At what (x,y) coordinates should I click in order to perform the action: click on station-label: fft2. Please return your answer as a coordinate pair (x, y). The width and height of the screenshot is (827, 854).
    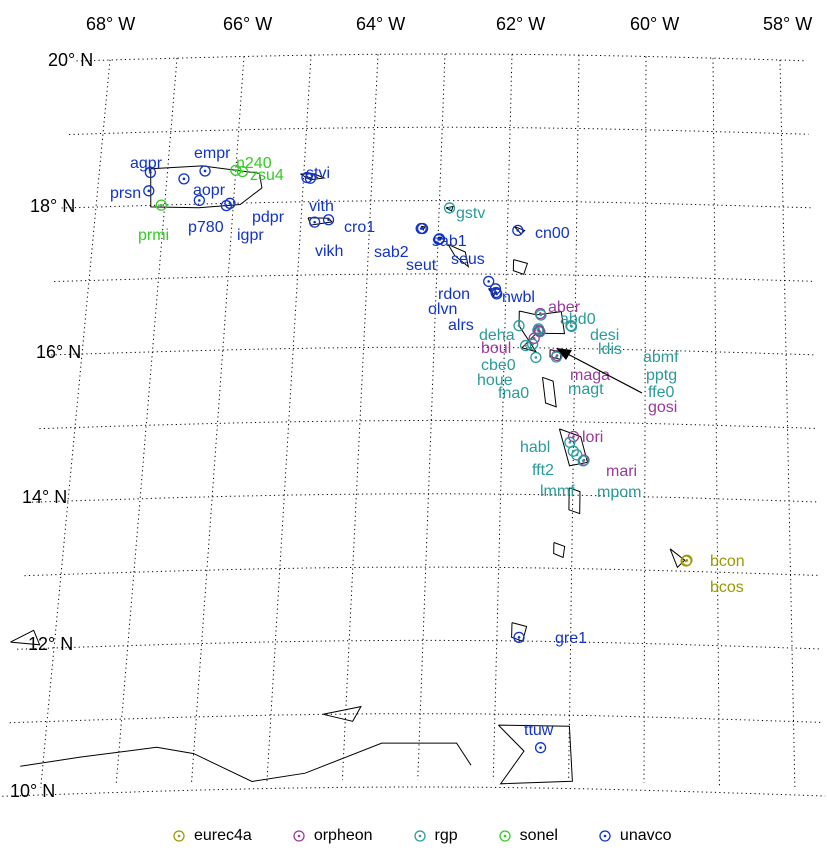
    Looking at the image, I should click on (543, 470).